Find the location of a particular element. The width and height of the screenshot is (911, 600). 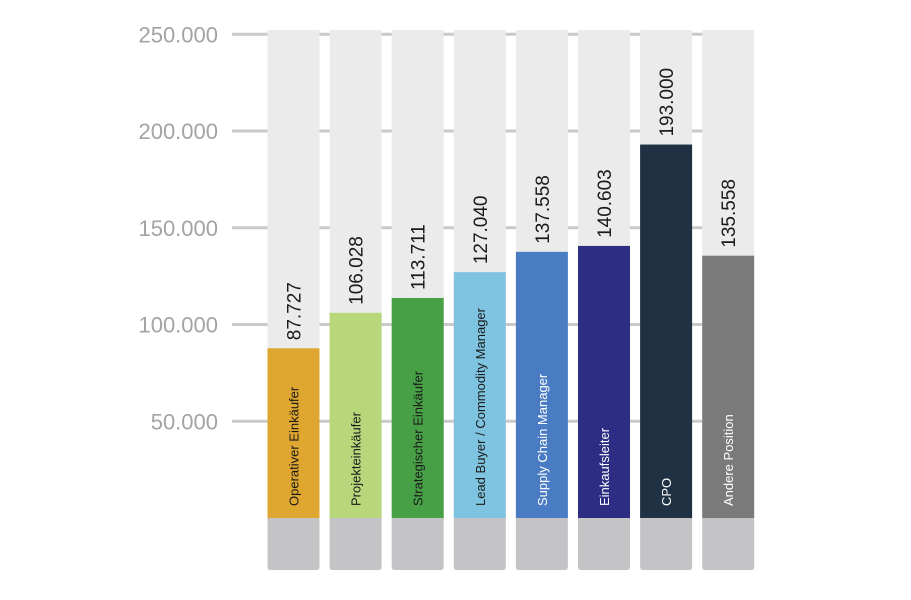

y-tick-label: 200.000 is located at coordinates (178, 131).